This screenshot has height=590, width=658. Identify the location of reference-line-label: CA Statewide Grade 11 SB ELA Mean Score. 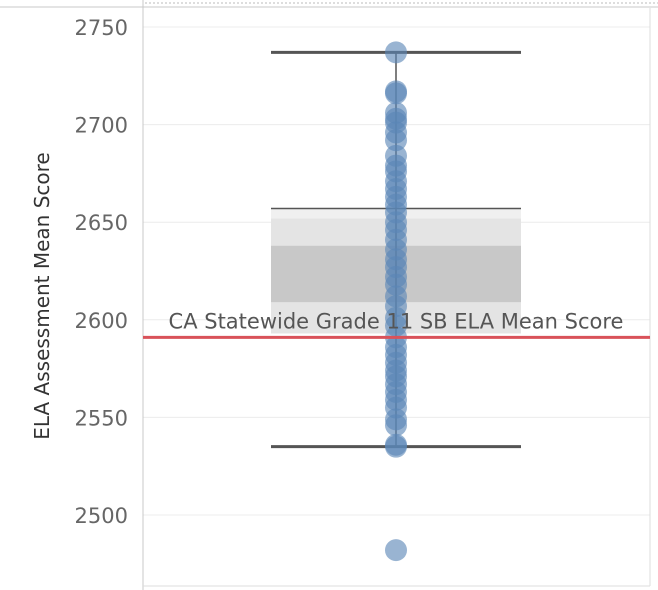
(396, 321).